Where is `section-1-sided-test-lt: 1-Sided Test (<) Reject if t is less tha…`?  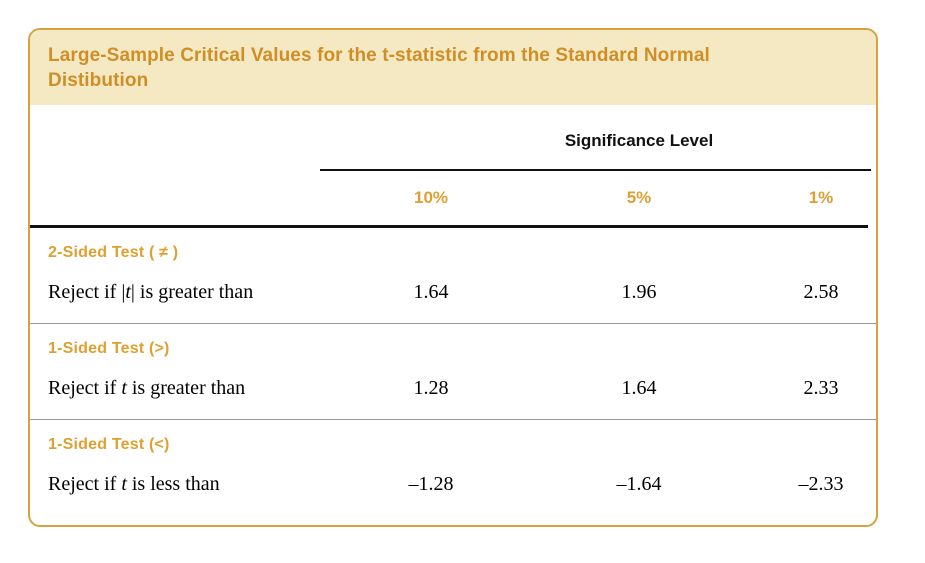 section-1-sided-test-lt: 1-Sided Test (<) Reject if t is less tha… is located at coordinates (453, 458).